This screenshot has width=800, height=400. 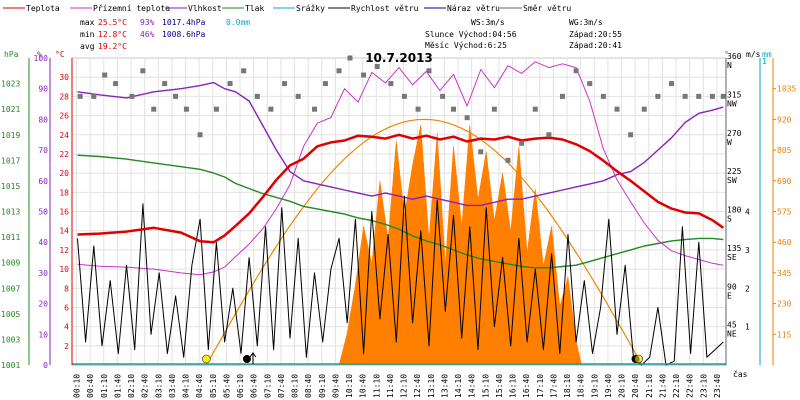 I want to click on humidity-tick-label: 20, so click(x=43, y=304).